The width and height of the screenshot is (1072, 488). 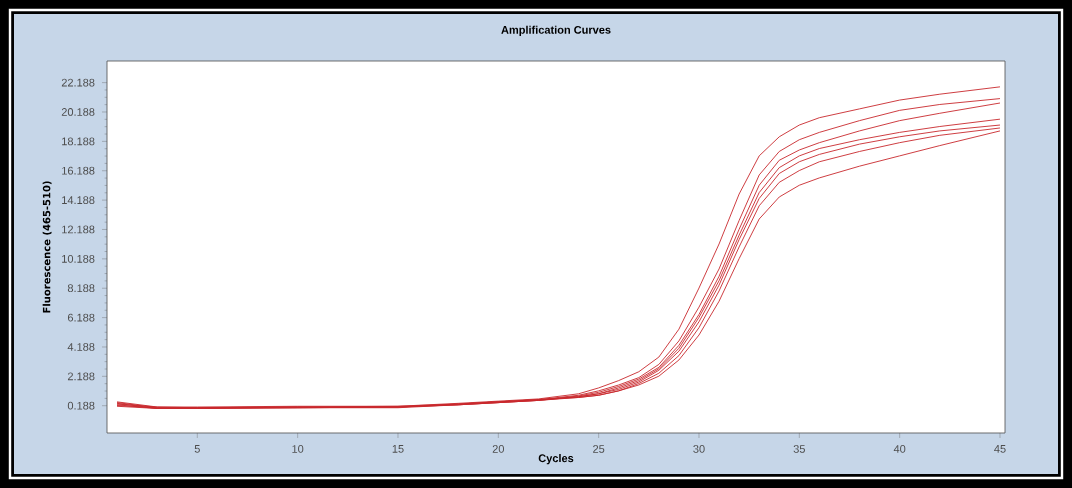 What do you see at coordinates (197, 449) in the screenshot?
I see `x-tick-label: 5` at bounding box center [197, 449].